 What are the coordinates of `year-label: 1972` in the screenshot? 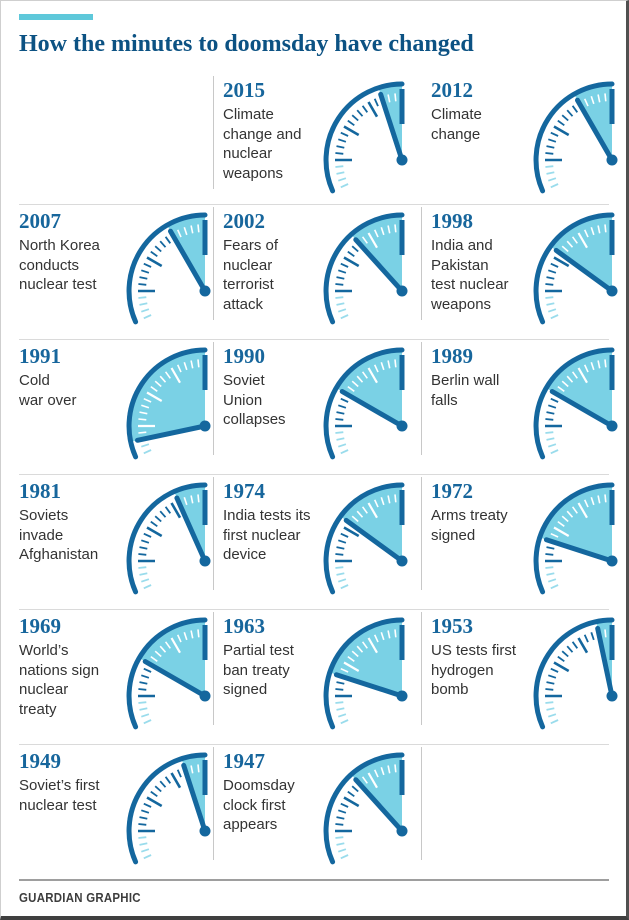 It's located at (452, 491).